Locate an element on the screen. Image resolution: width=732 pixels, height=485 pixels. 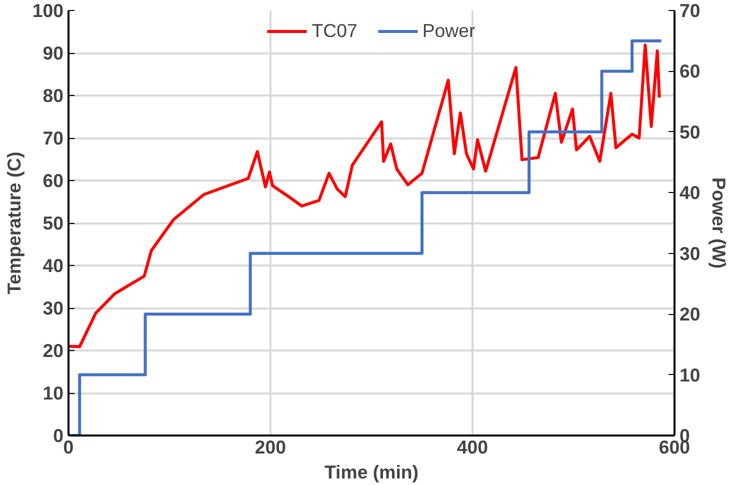
y2-tick-label: 60 is located at coordinates (690, 71).